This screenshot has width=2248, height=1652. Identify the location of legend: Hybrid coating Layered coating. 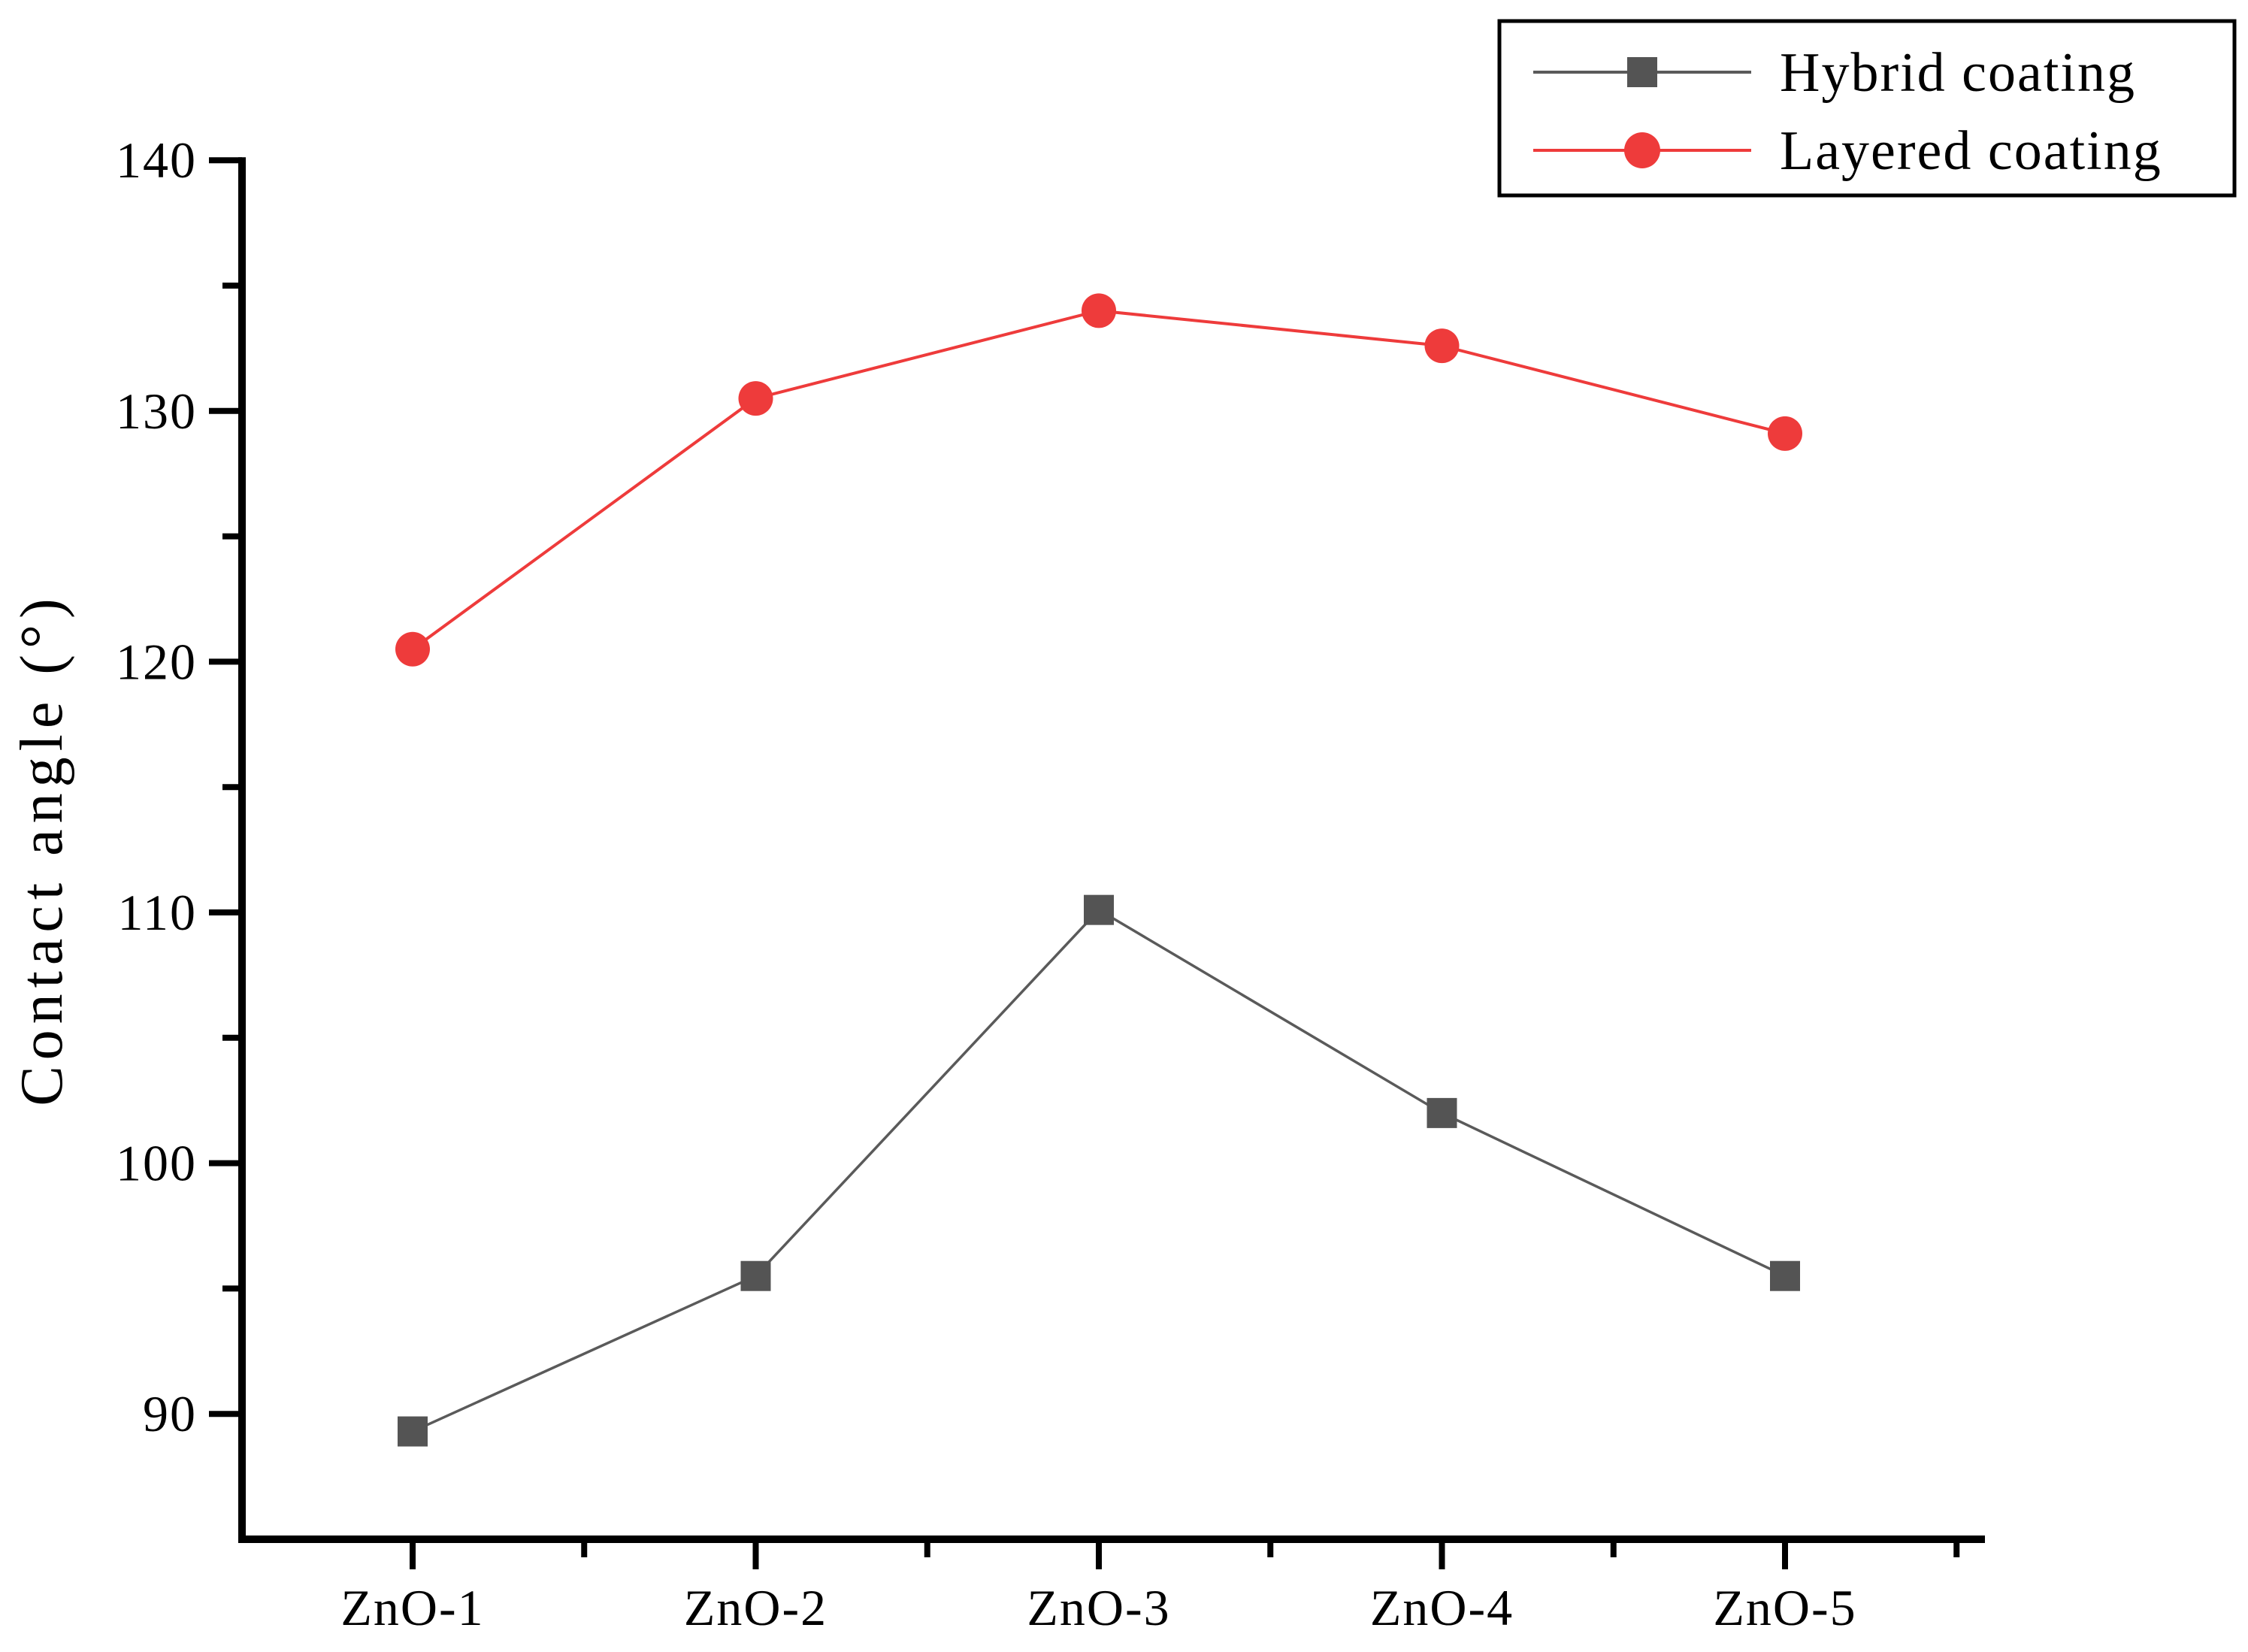
(1867, 109).